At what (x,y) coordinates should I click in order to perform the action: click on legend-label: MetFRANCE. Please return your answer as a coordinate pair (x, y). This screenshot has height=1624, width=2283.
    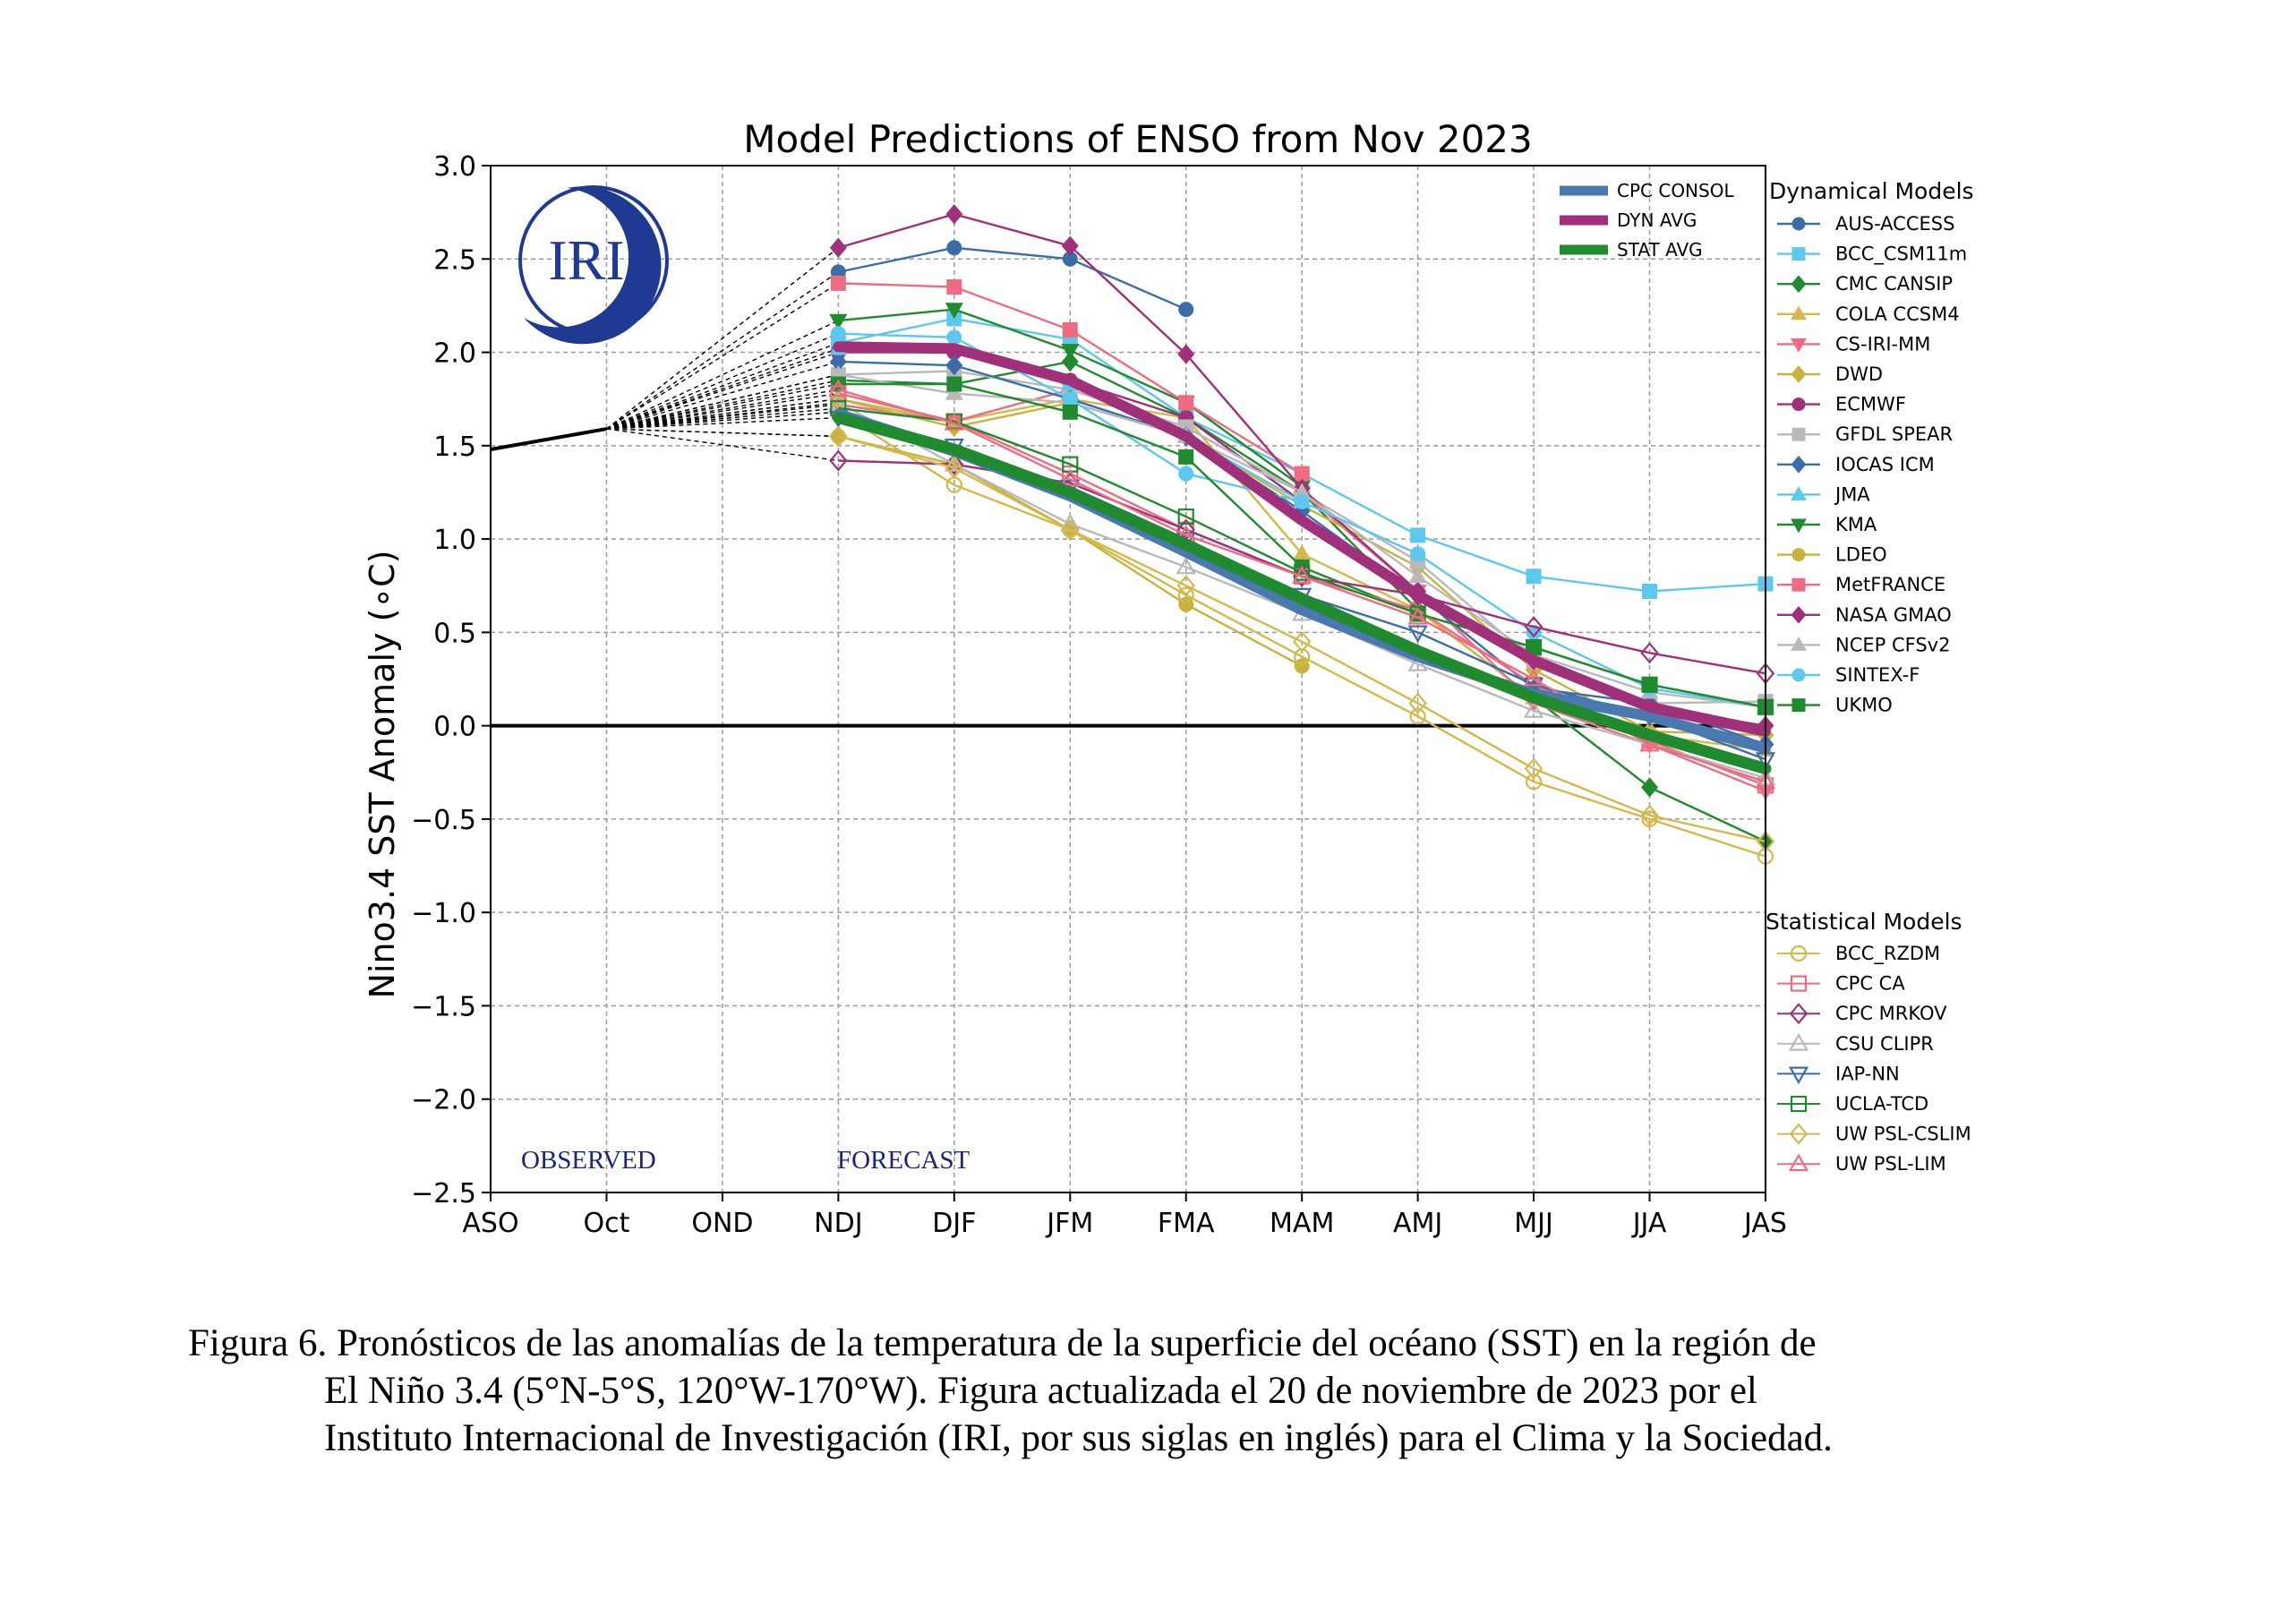
    Looking at the image, I should click on (1890, 584).